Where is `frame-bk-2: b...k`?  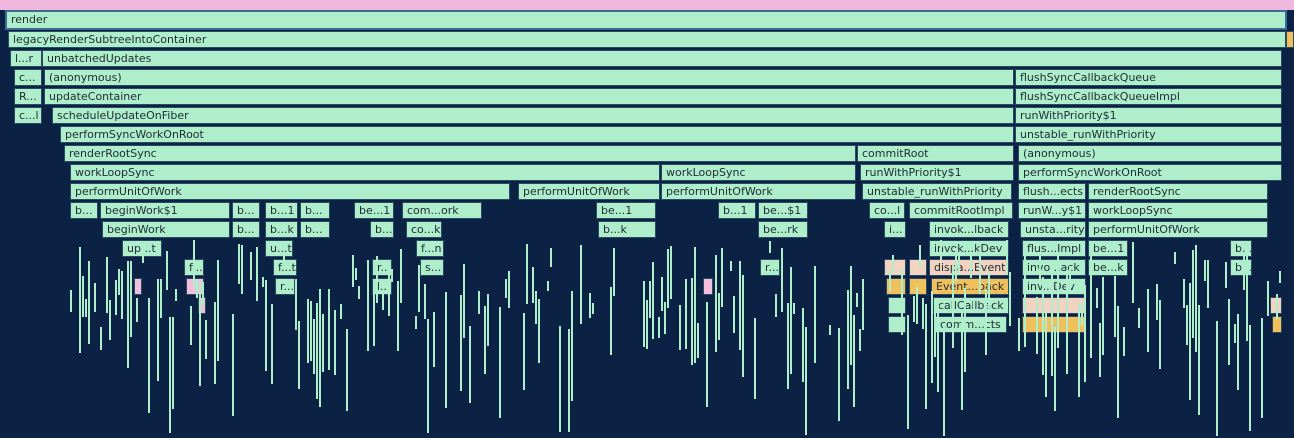 frame-bk-2: b...k is located at coordinates (627, 229).